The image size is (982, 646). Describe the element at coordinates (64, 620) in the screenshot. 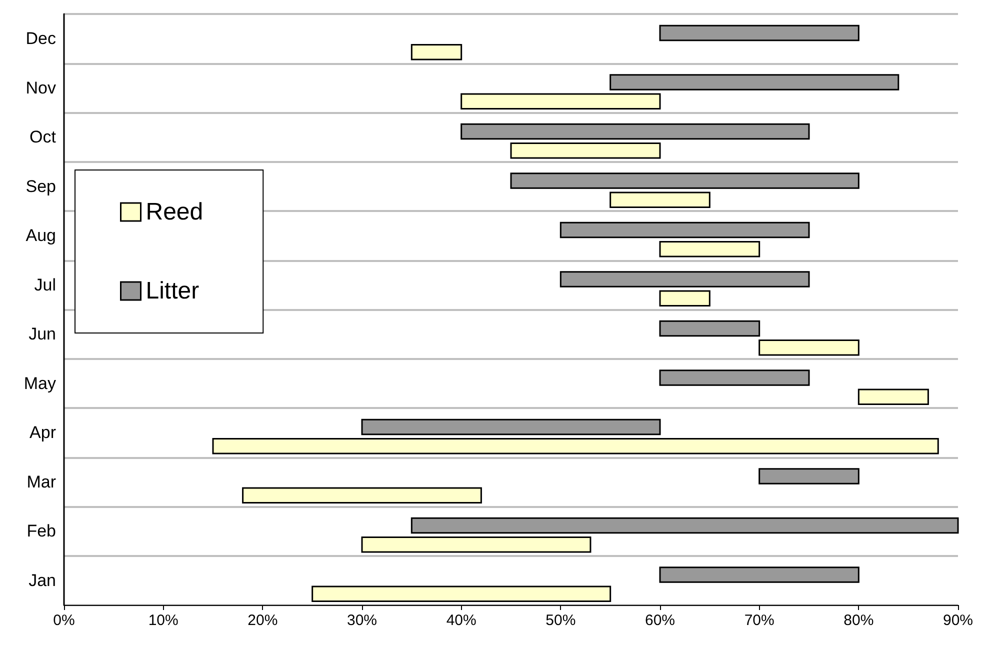

I see `x-tick-label: 0%` at that location.